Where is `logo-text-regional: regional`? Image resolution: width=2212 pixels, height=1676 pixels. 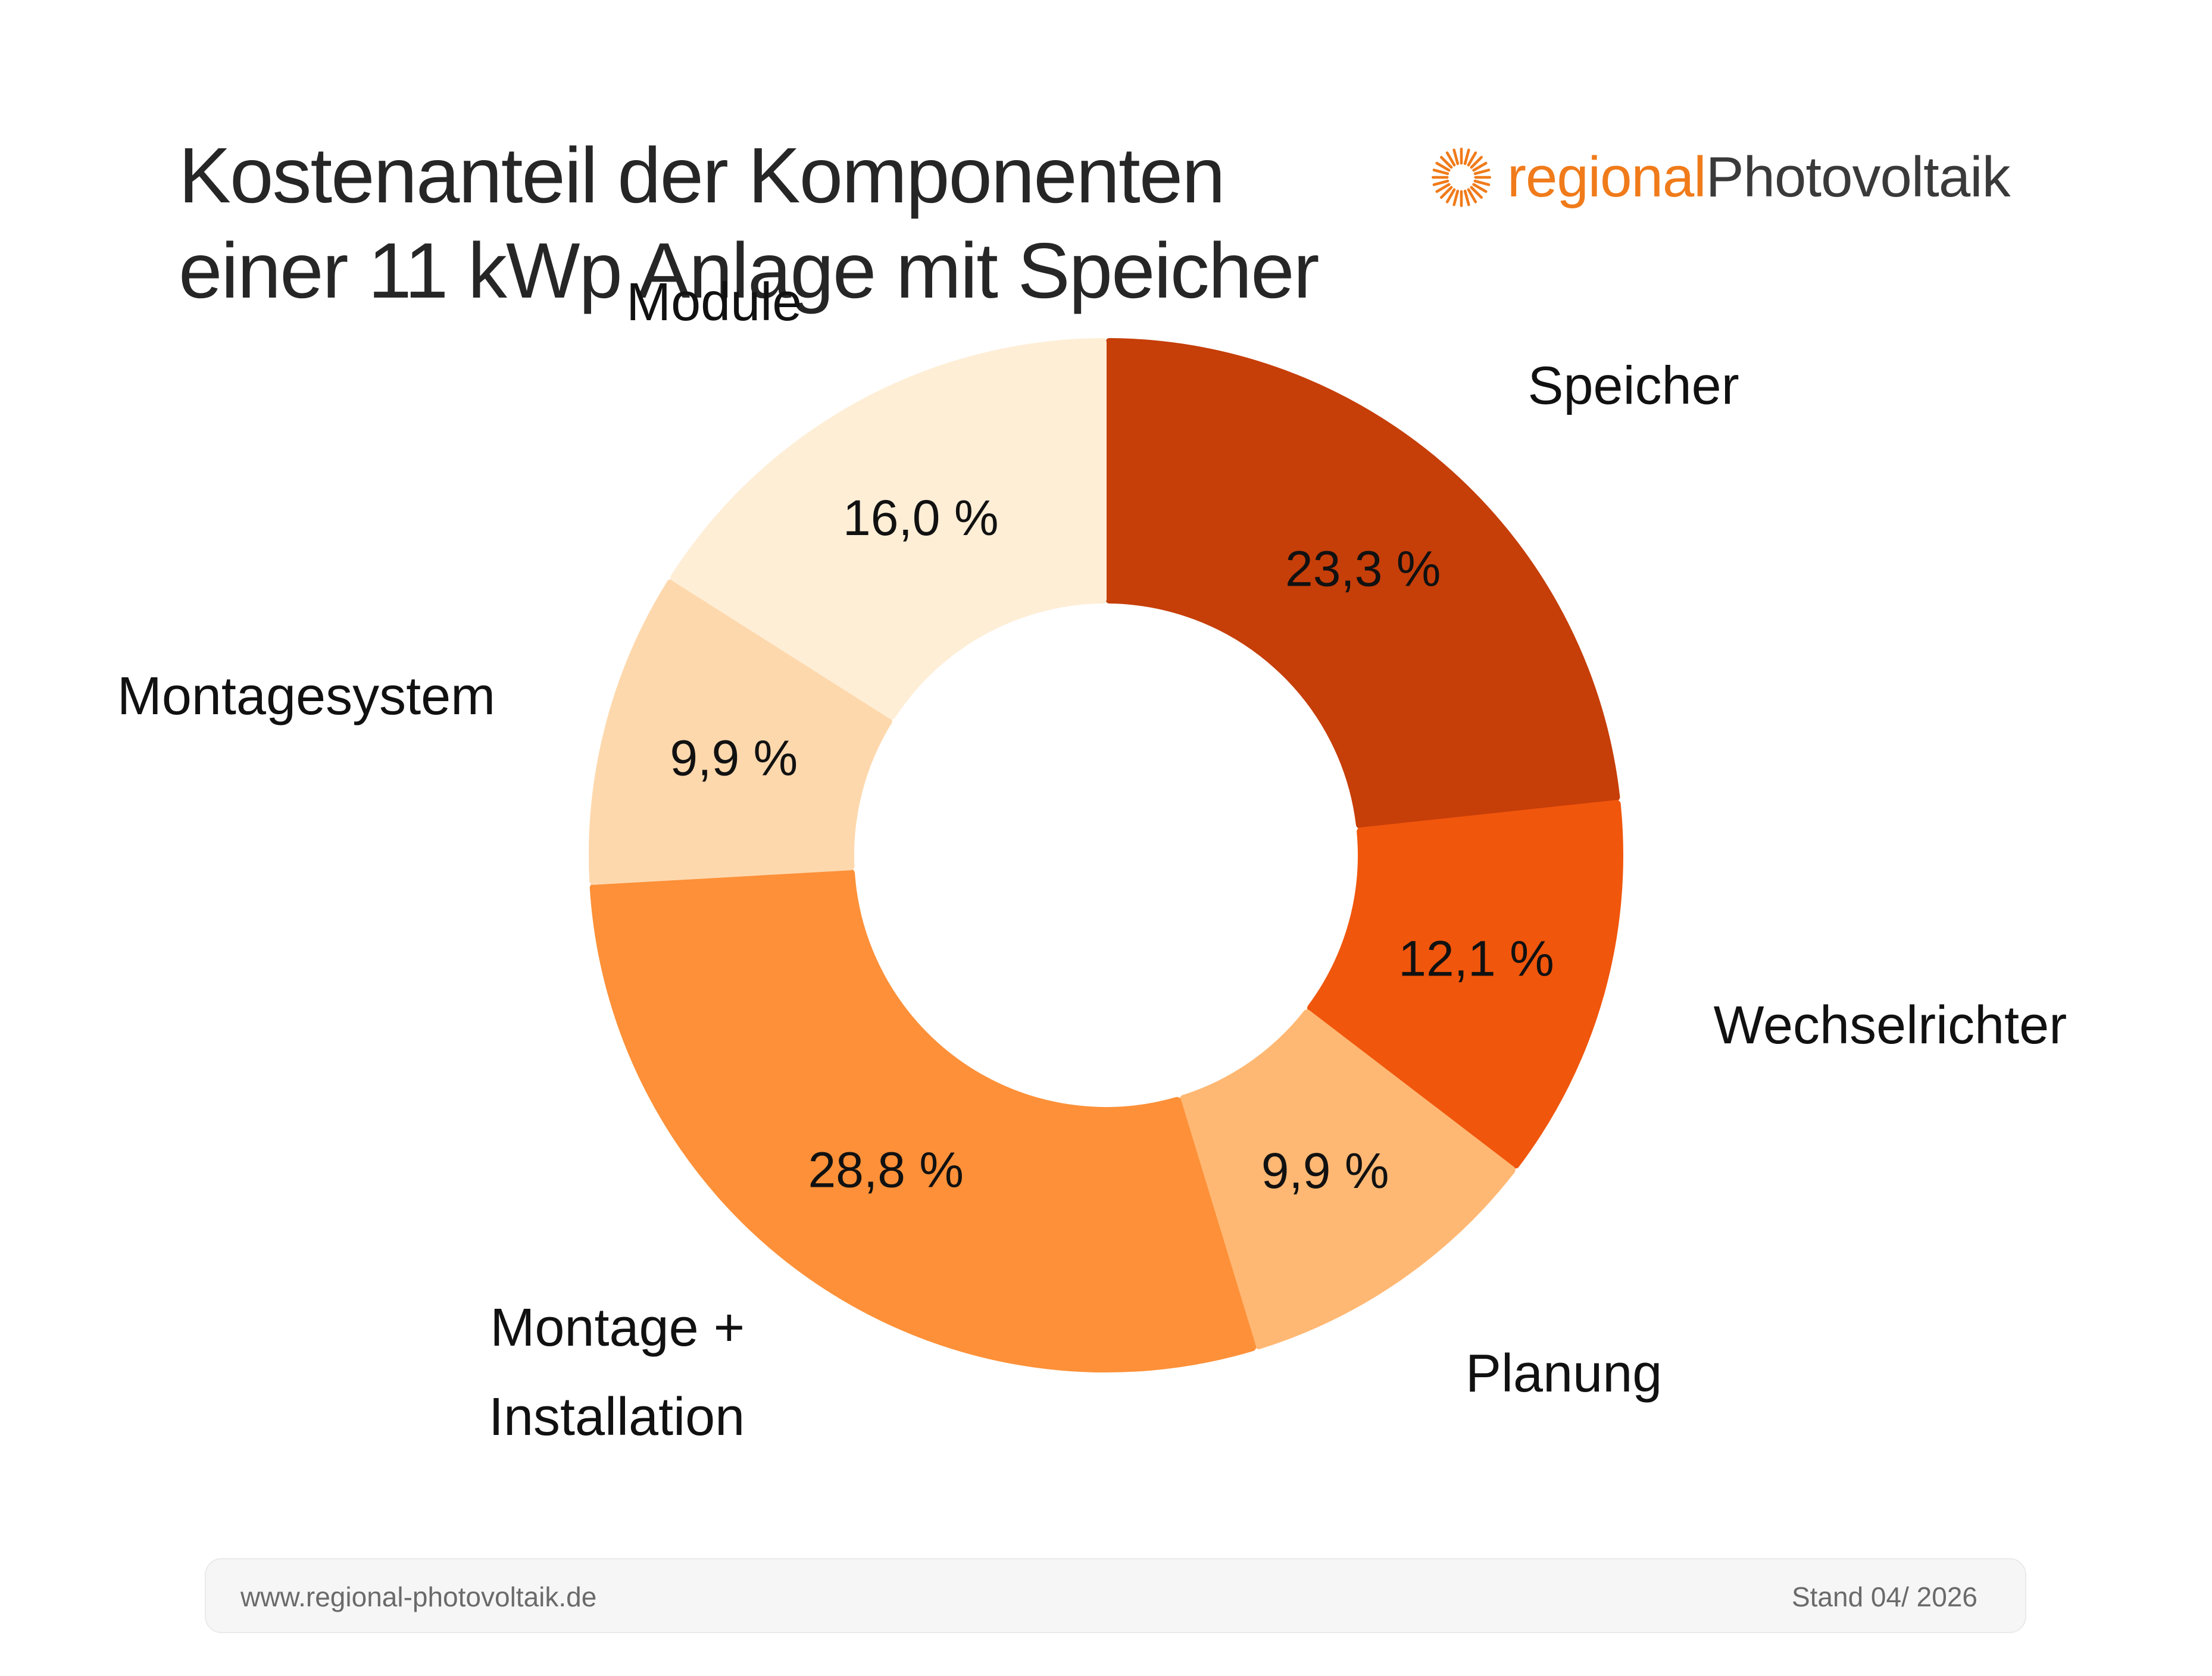
logo-text-regional: regional is located at coordinates (1607, 177).